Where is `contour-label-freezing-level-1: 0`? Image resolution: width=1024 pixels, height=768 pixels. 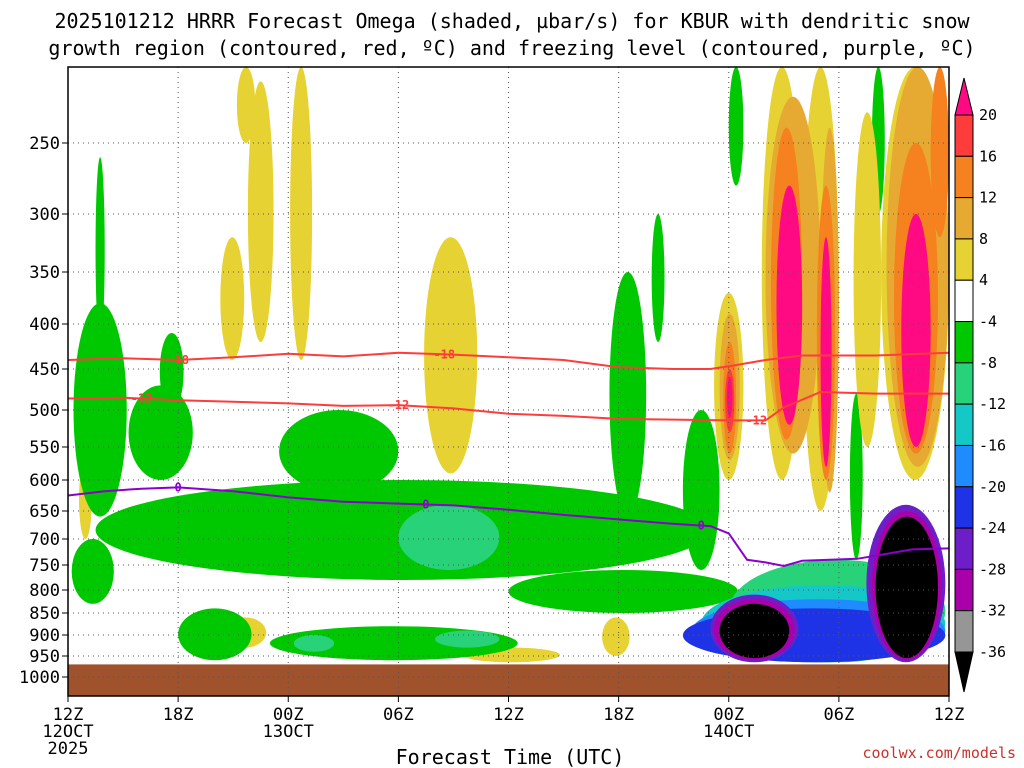
contour-label-freezing-level-1: 0 is located at coordinates (425, 504).